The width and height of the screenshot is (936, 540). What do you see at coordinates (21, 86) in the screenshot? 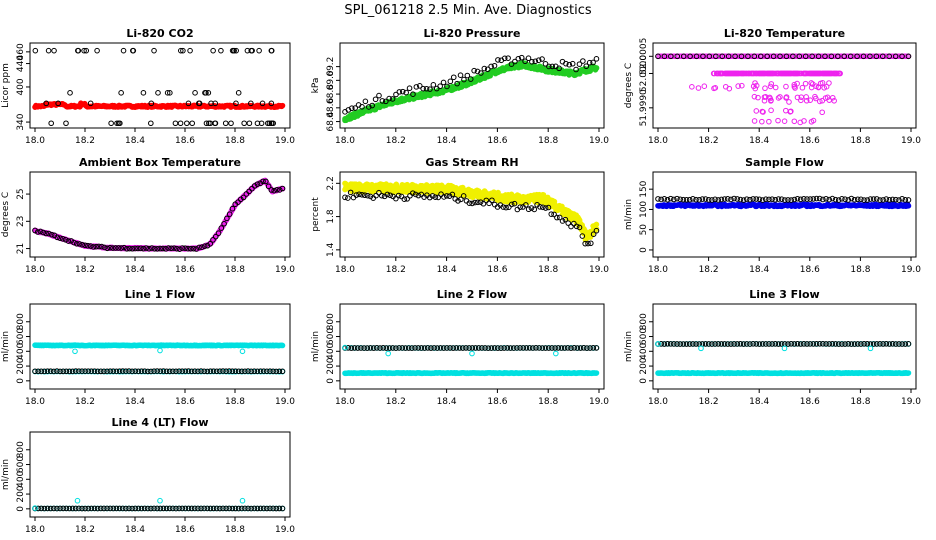
I see `y-tick-label: 400` at bounding box center [21, 86].